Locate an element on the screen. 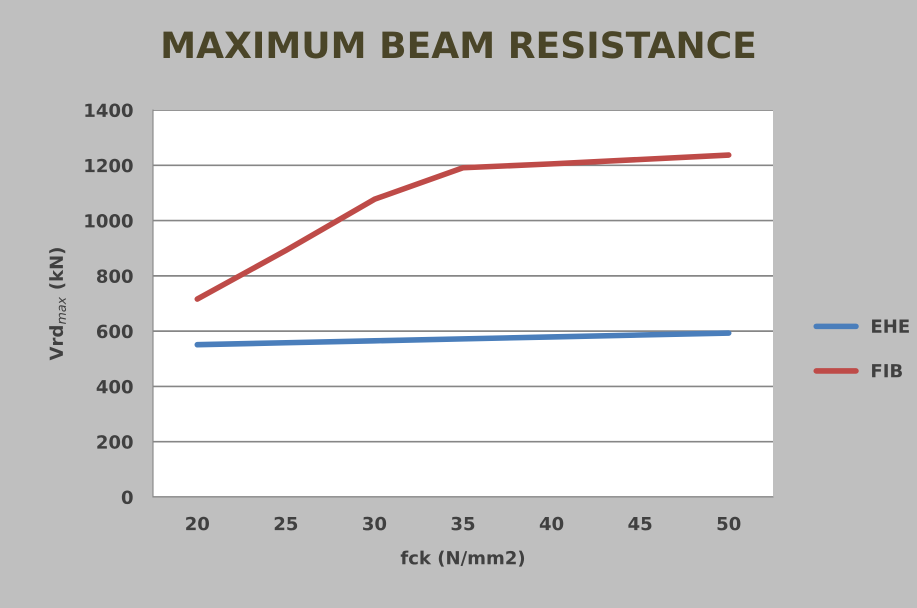  x-tick-label: 30 is located at coordinates (374, 523).